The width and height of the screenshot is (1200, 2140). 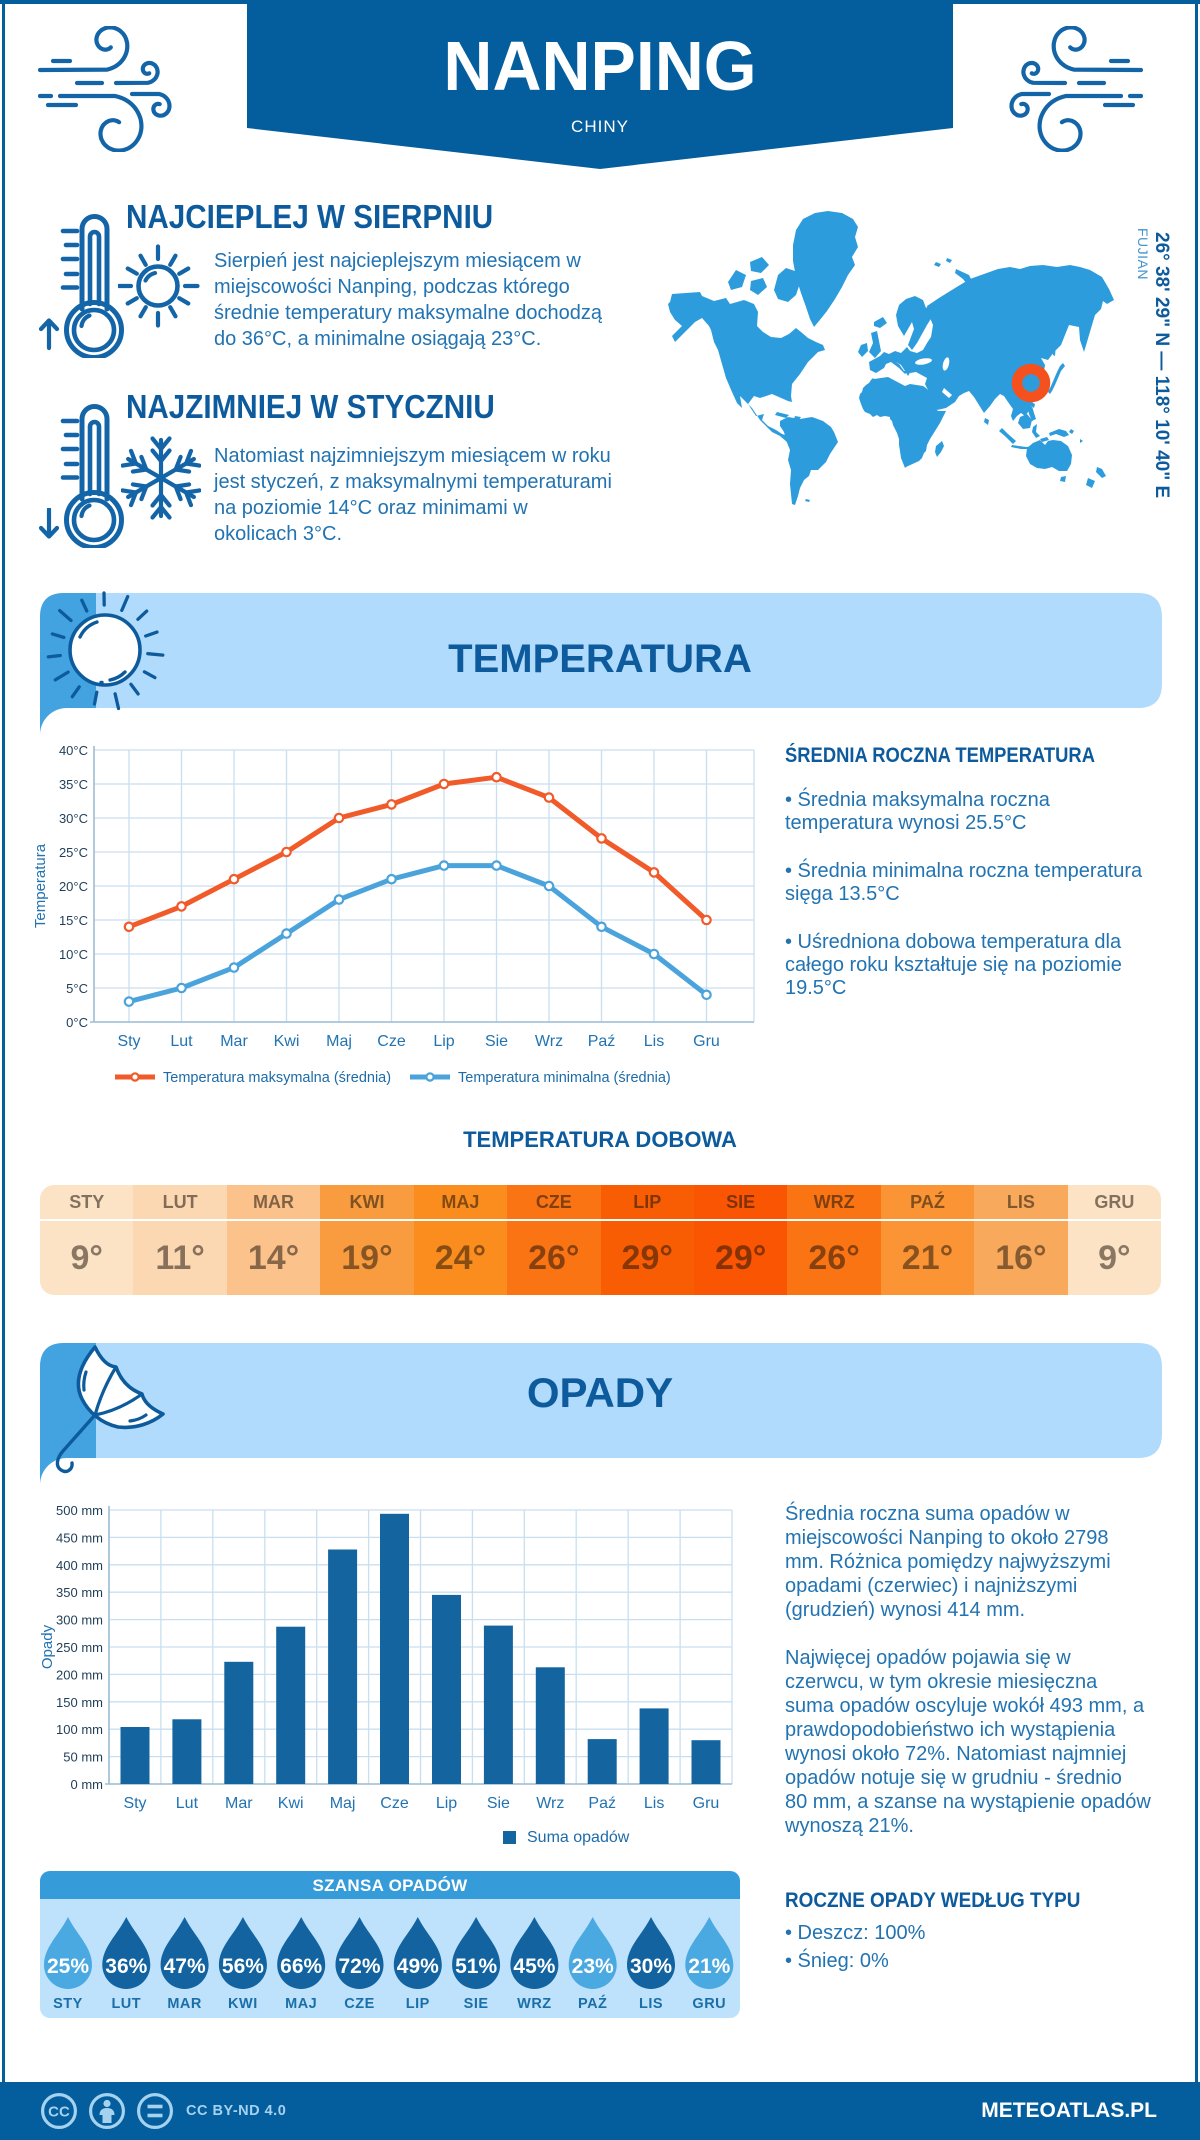 What do you see at coordinates (301, 1966) in the screenshot?
I see `svg-text: 66%` at bounding box center [301, 1966].